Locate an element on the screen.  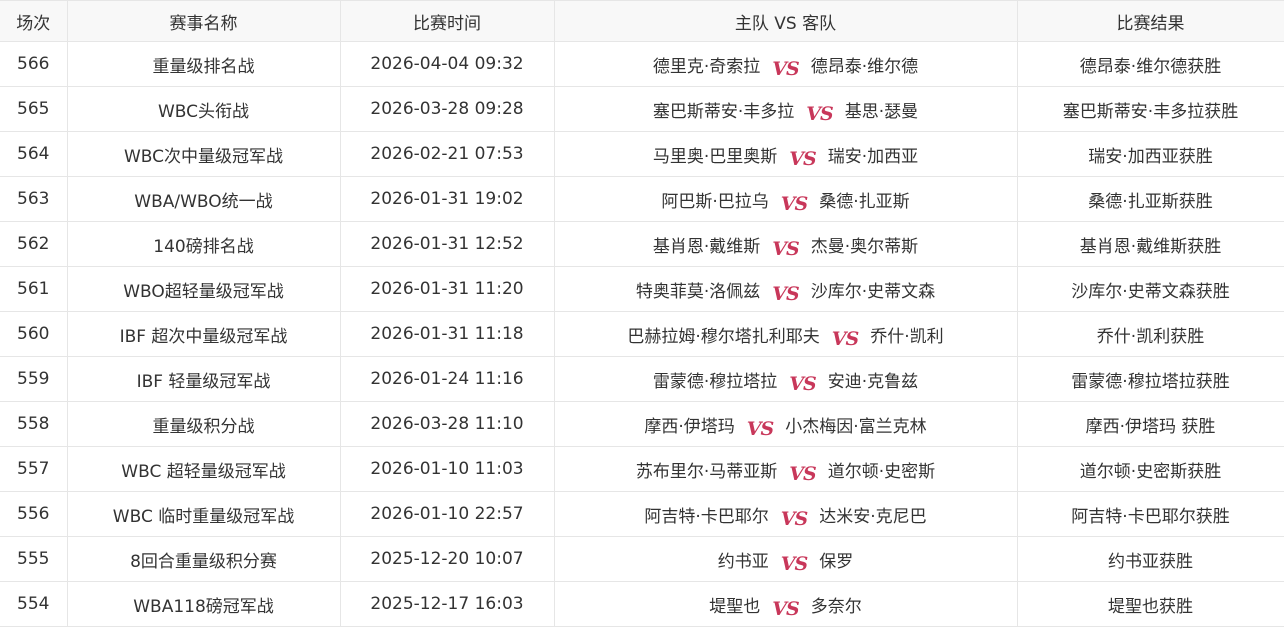
match-time: 2026-01-31 19:02 is located at coordinates (447, 199).